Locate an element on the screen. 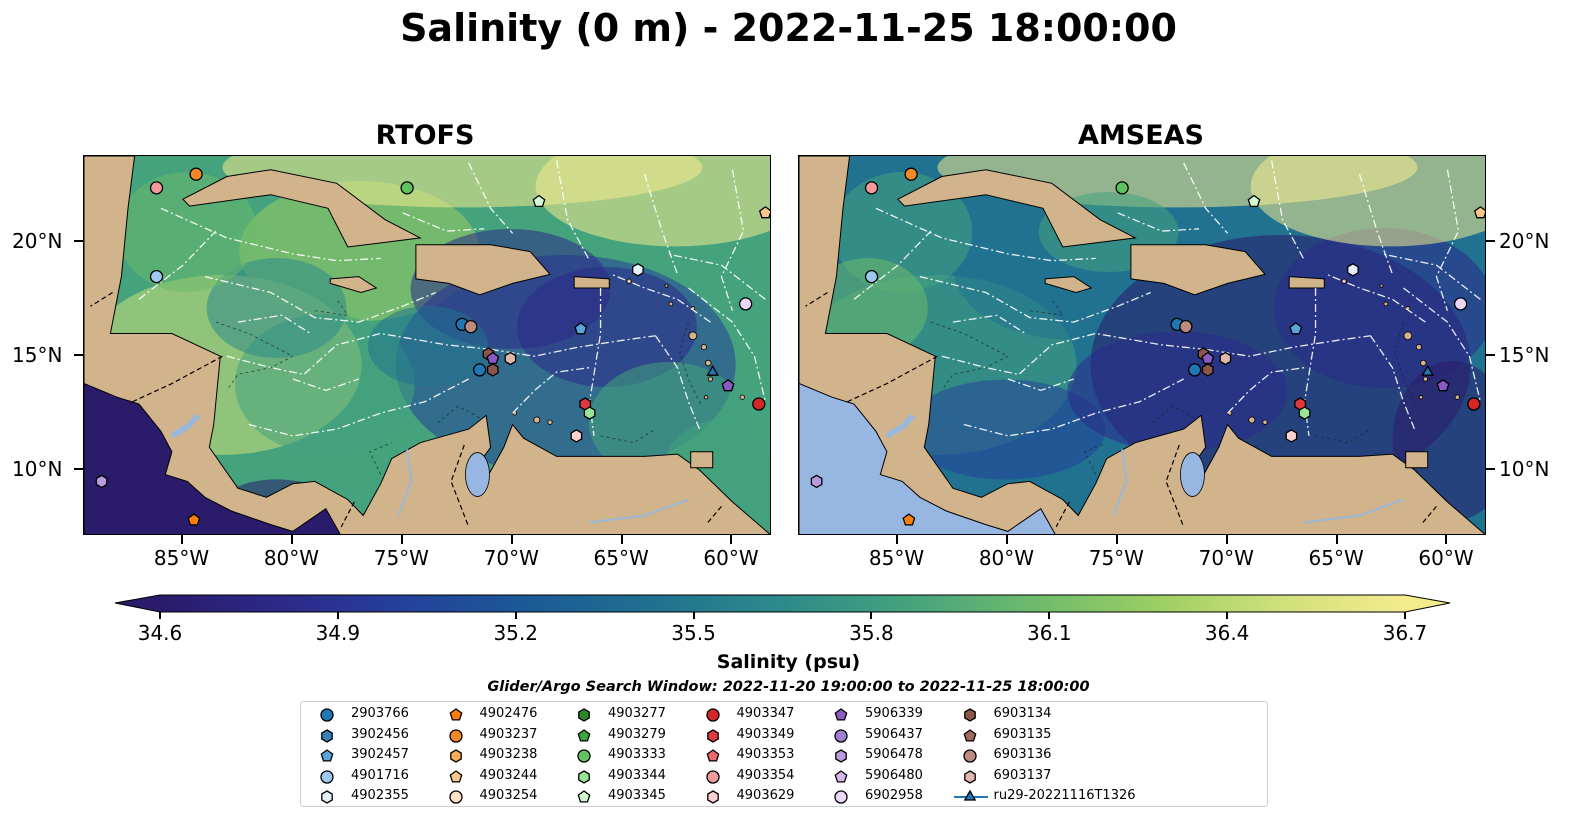 Image resolution: width=1577 pixels, height=827 pixels. lat-tick-label-right: 15°N is located at coordinates (1524, 355).